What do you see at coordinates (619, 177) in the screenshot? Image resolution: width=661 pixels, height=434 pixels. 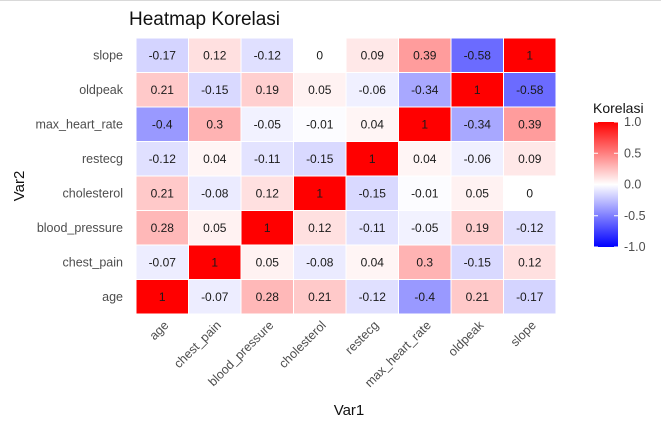 I see `color-legend: Korelasi 1.0 0.5 0.0 -0.5 -1.0` at bounding box center [619, 177].